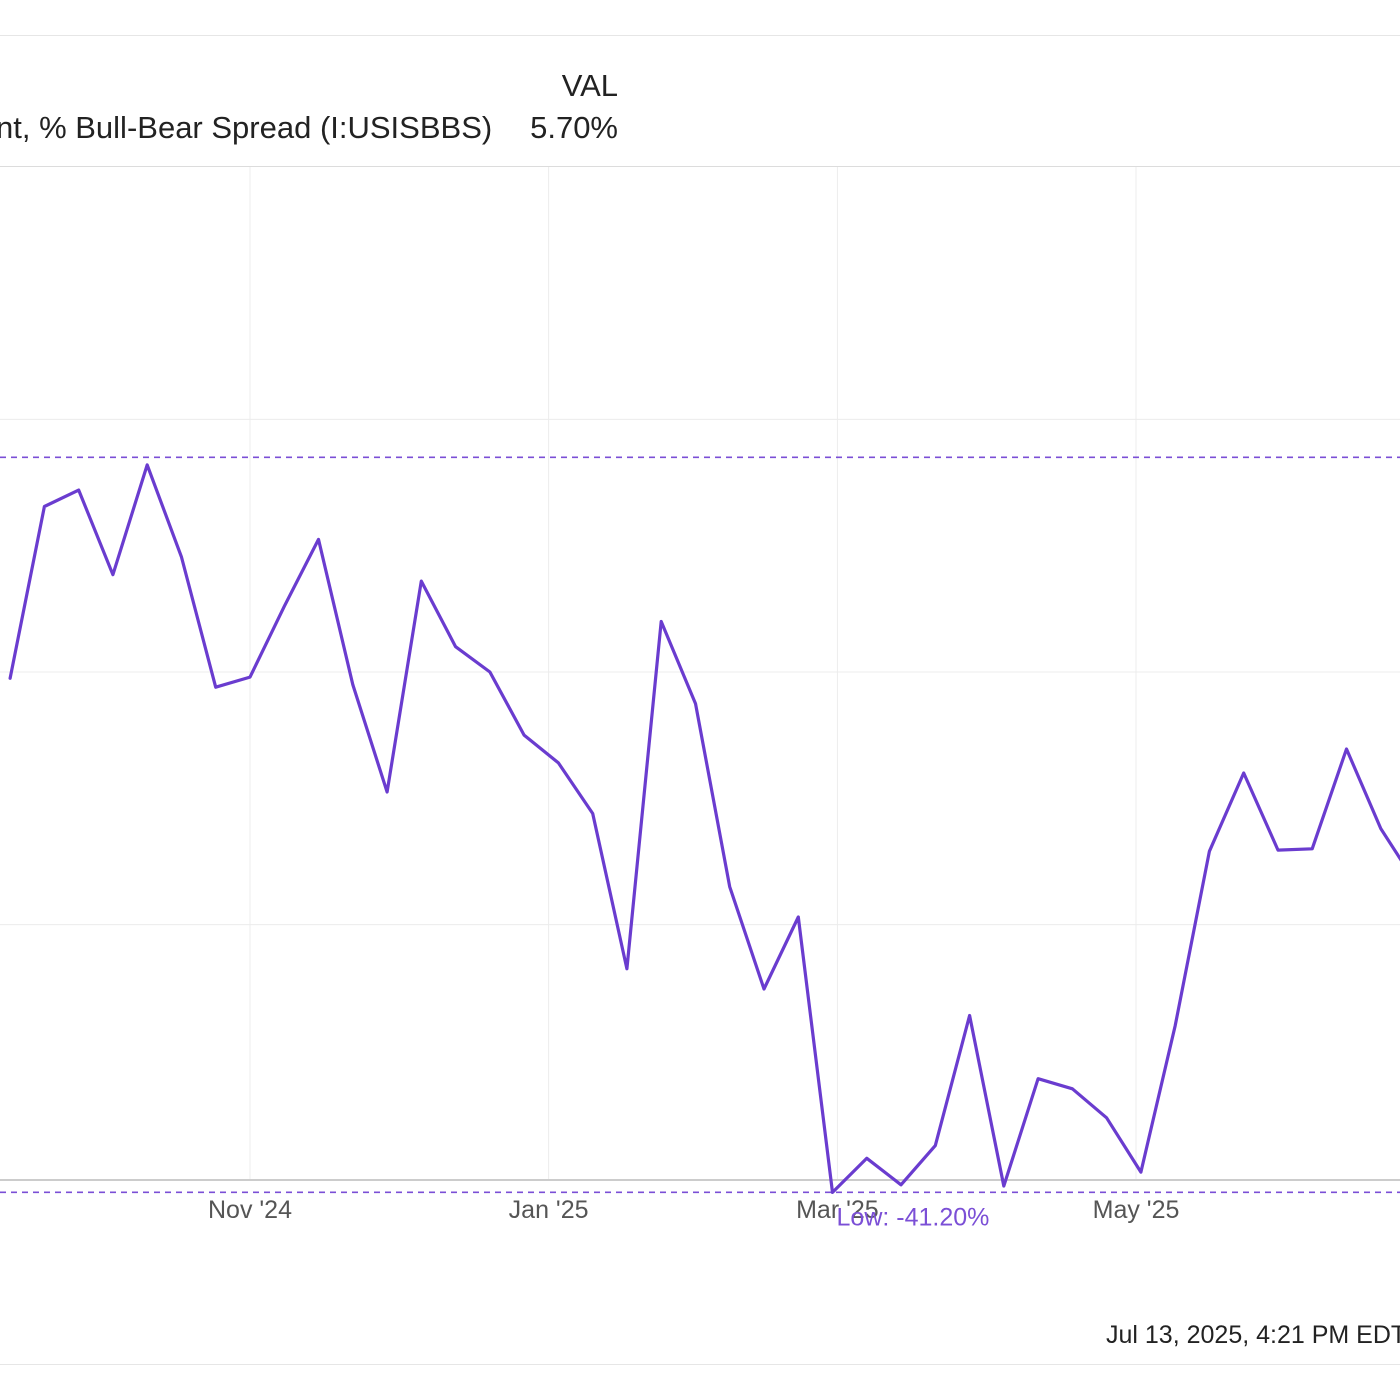 This screenshot has height=1400, width=1400. I want to click on legend-current-value: 5.70%, so click(574, 127).